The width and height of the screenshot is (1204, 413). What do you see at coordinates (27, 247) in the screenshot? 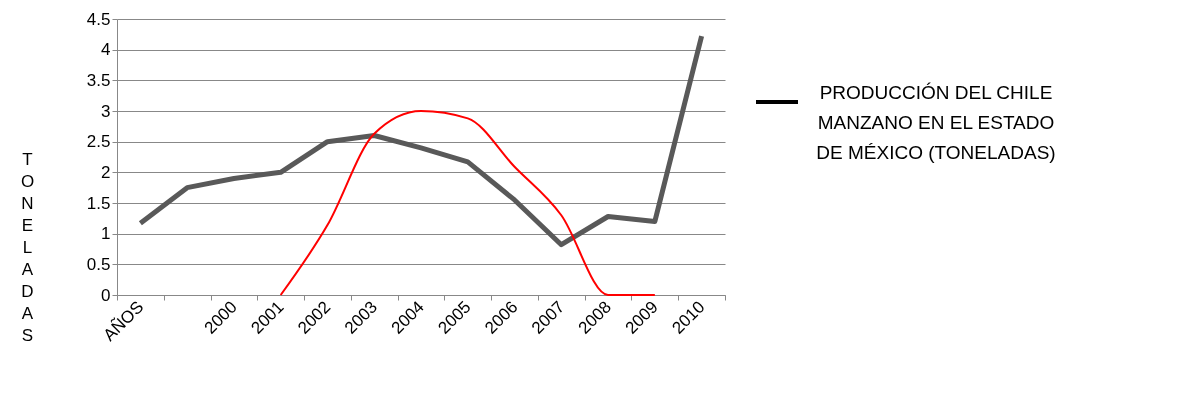
I see `text: TONELADAS` at bounding box center [27, 247].